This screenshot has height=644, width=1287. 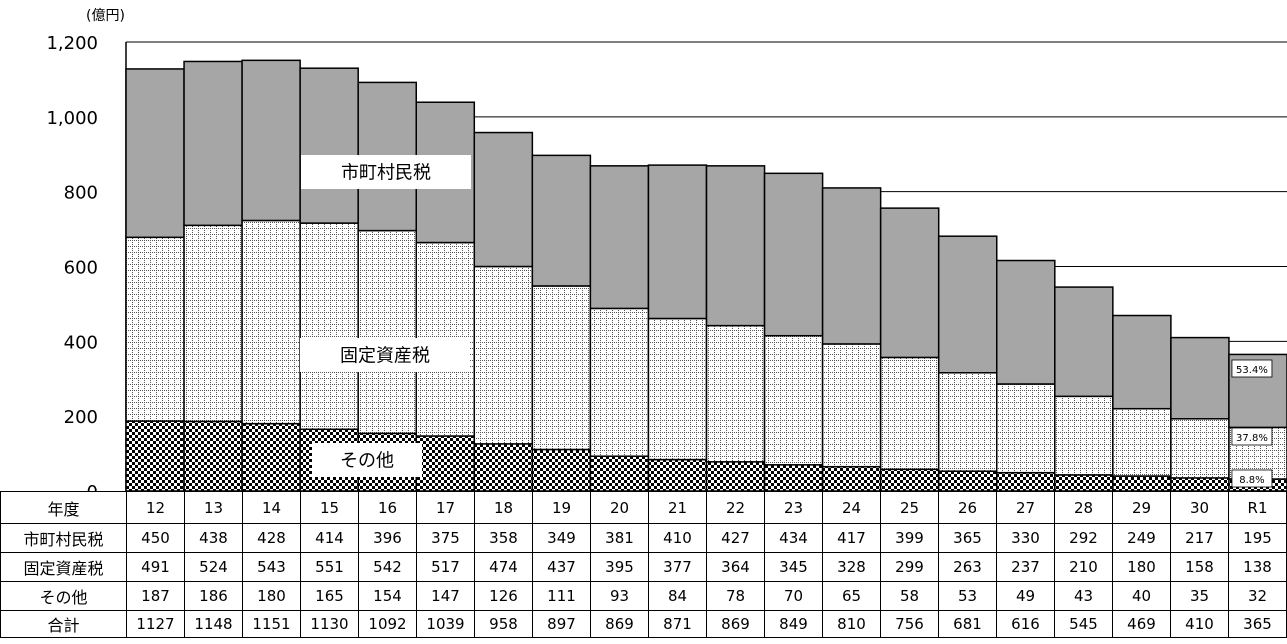 I want to click on table-cell: 375, so click(x=445, y=538).